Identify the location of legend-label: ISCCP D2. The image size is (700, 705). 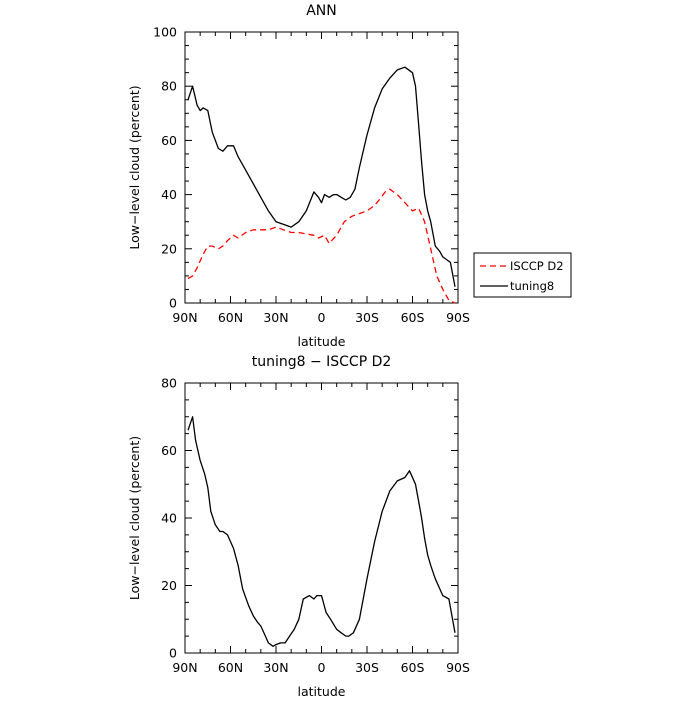
(537, 266).